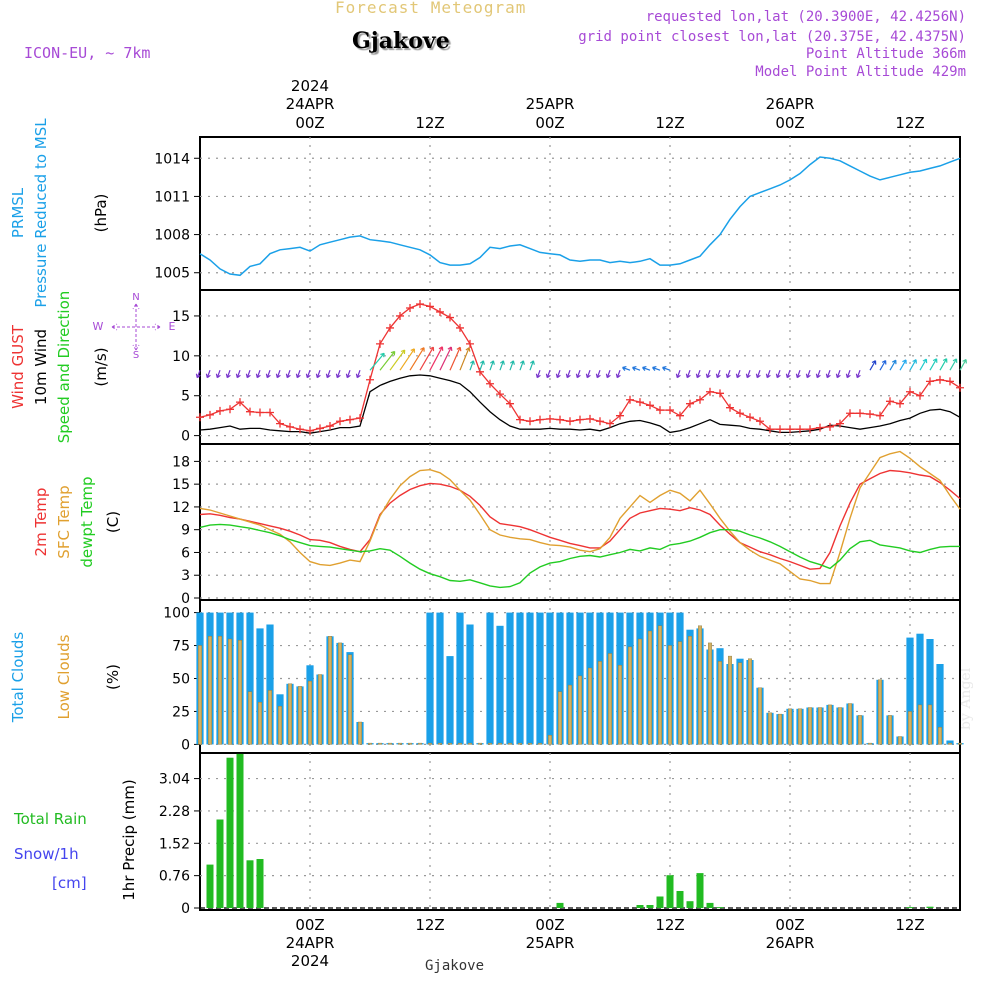 This screenshot has width=1000, height=1000. What do you see at coordinates (455, 966) in the screenshot?
I see `footer-location: Gjakove` at bounding box center [455, 966].